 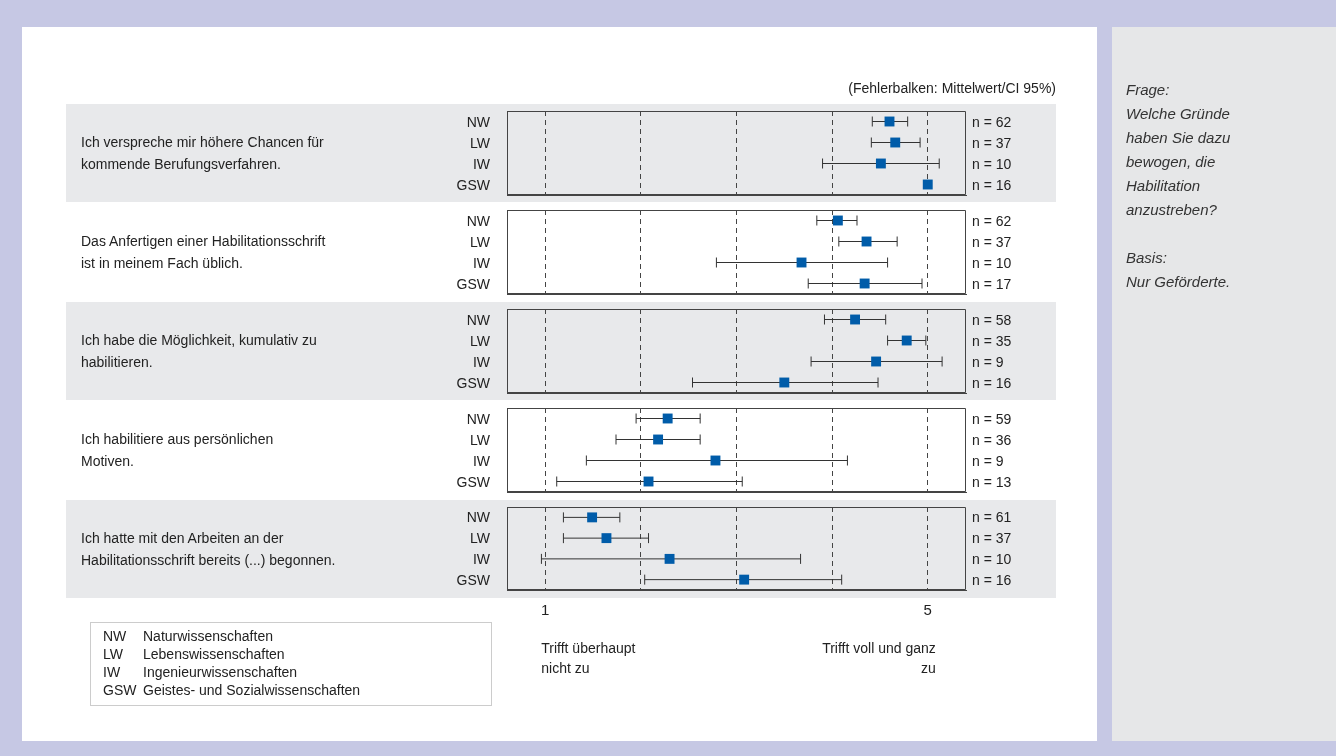 What do you see at coordinates (209, 549) in the screenshot?
I see `y-axis-title: Ich hatte mit den Arbeiten an der Habilitationsschrift bereits (...) begonnen.` at bounding box center [209, 549].